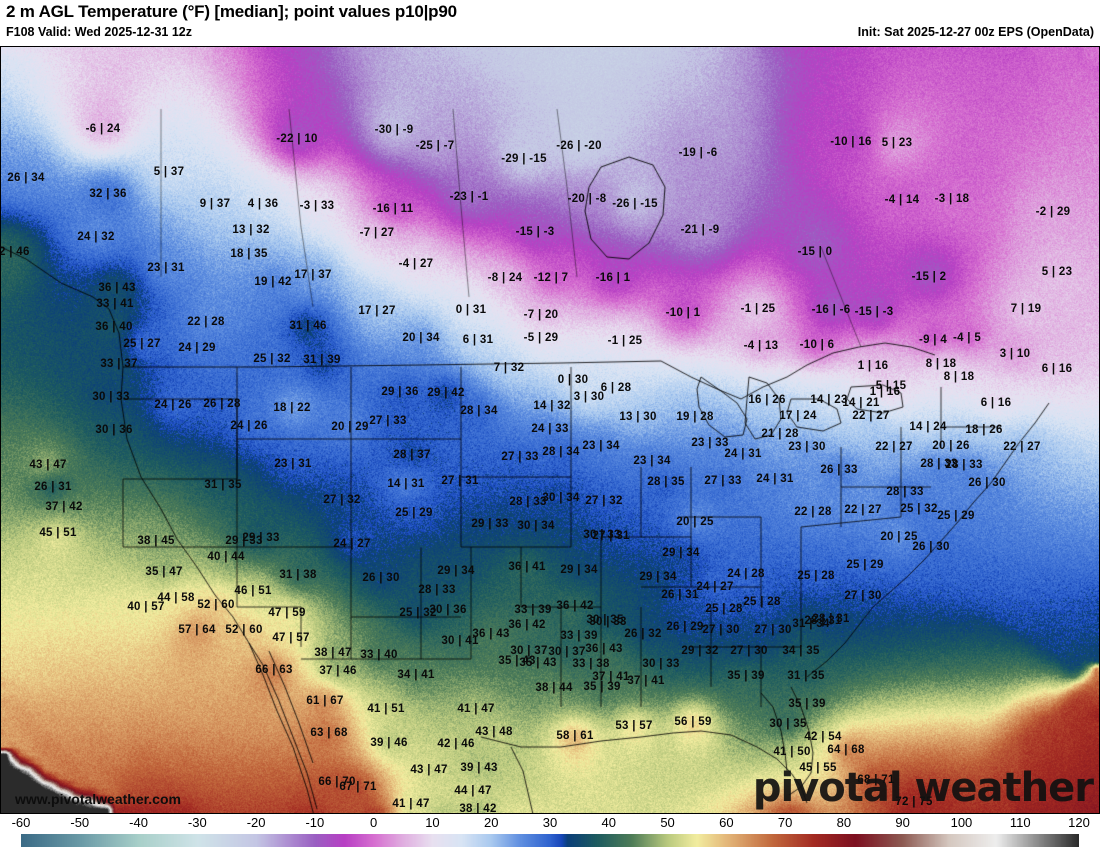  What do you see at coordinates (785, 822) in the screenshot?
I see `colorbar-tick-70: 70` at bounding box center [785, 822].